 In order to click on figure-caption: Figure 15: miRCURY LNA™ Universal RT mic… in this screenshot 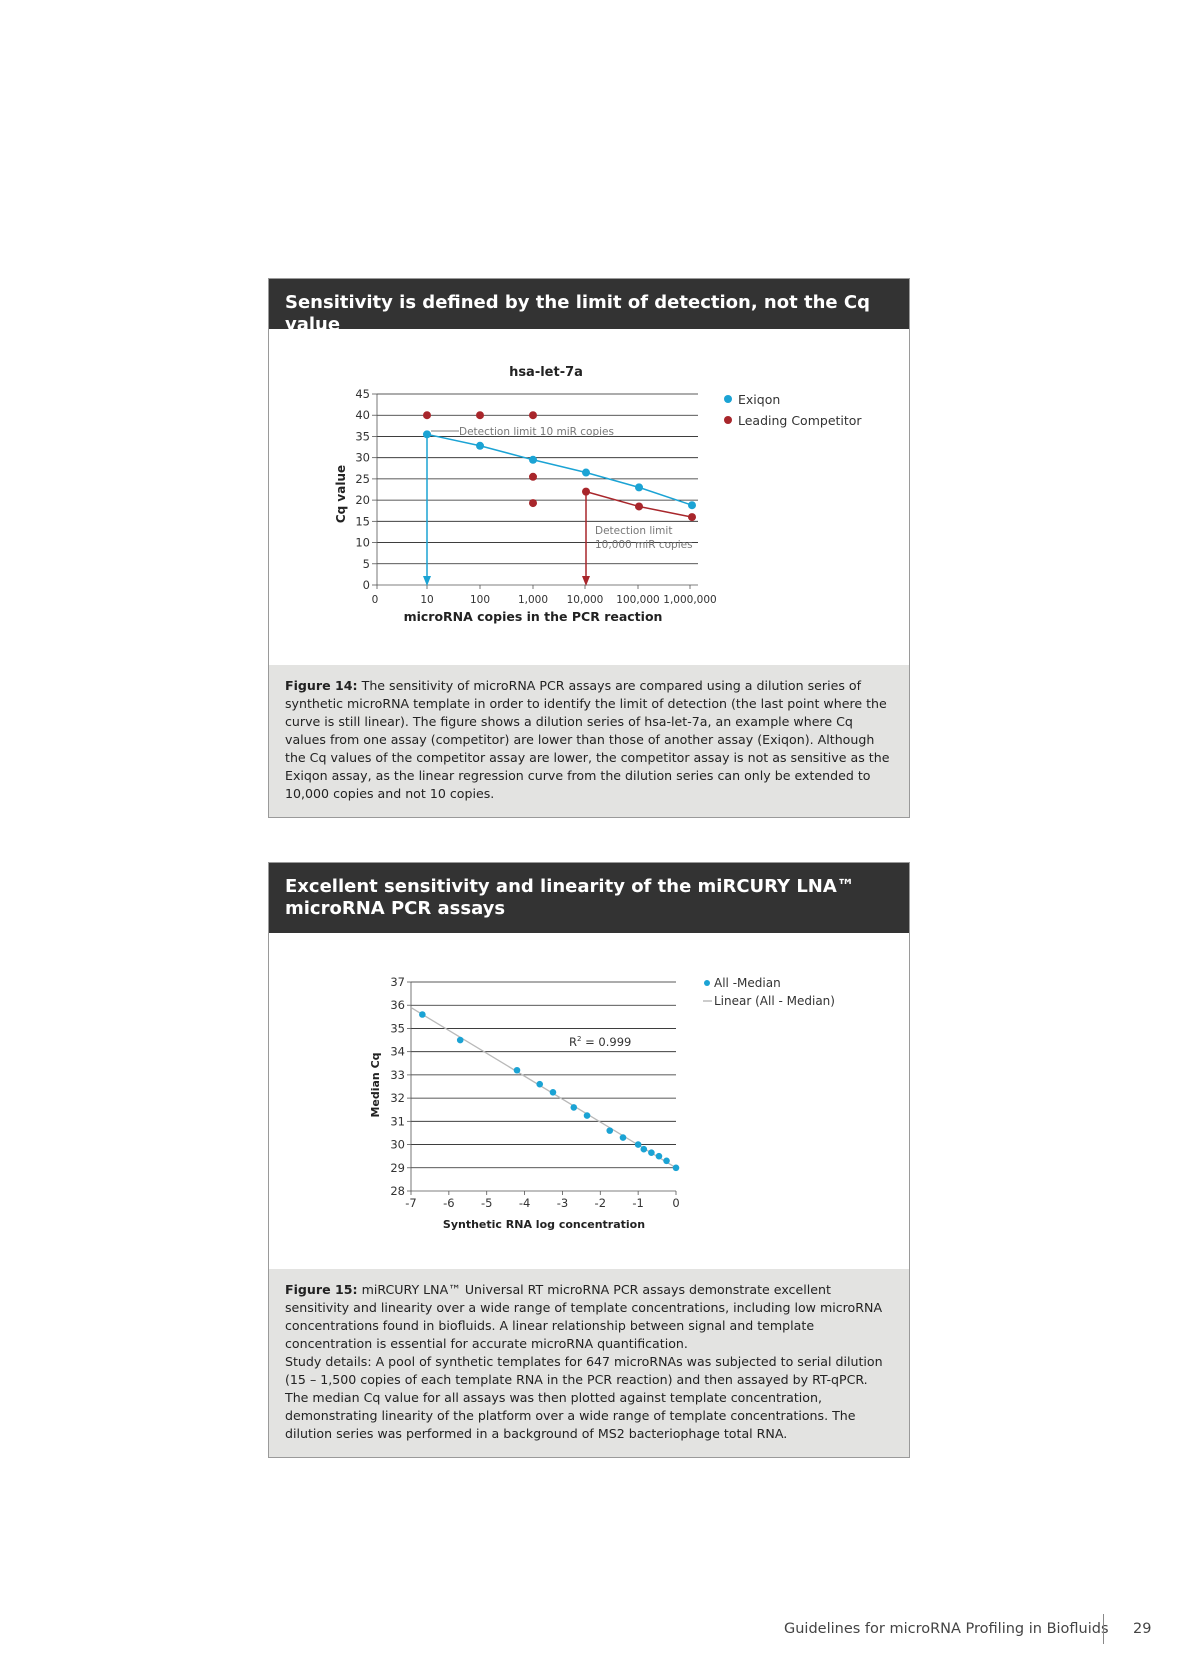, I will do `click(589, 1363)`.